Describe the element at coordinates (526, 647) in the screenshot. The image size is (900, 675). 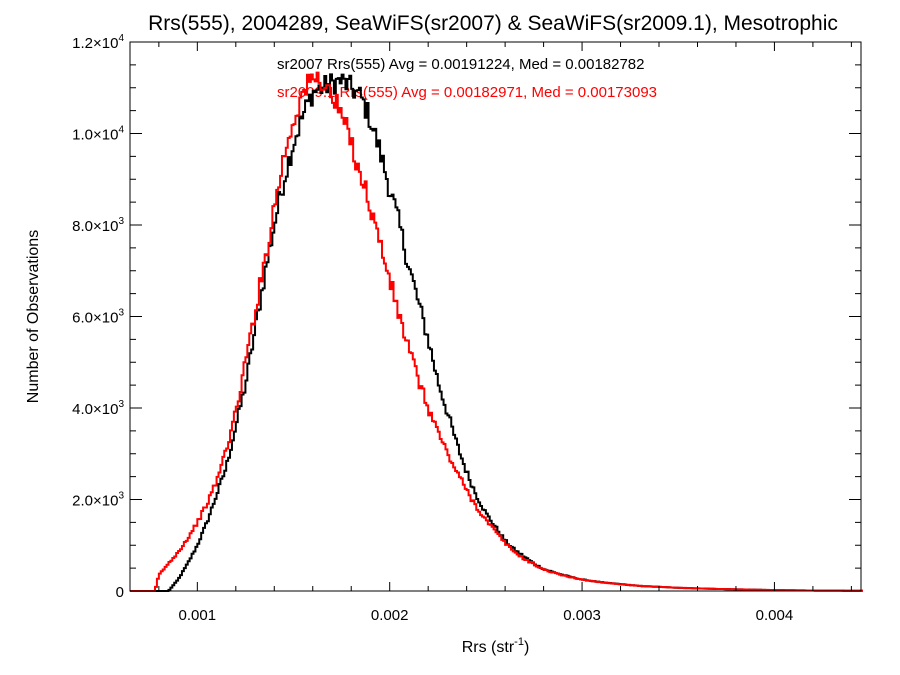
I see `x-axis-title-tail: )` at that location.